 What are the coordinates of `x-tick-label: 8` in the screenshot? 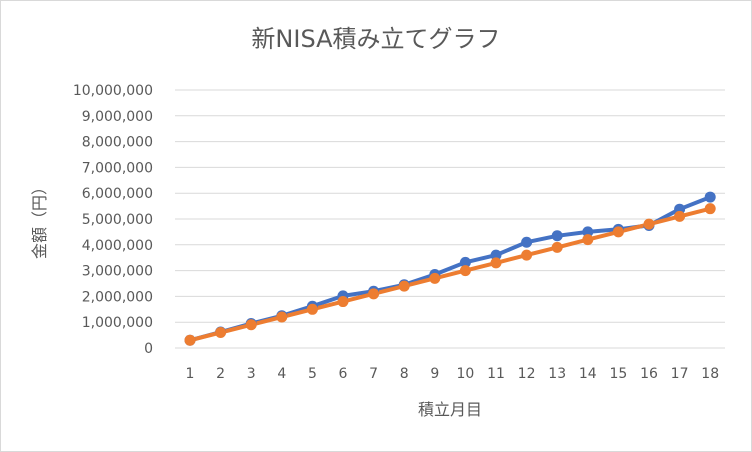 It's located at (404, 374).